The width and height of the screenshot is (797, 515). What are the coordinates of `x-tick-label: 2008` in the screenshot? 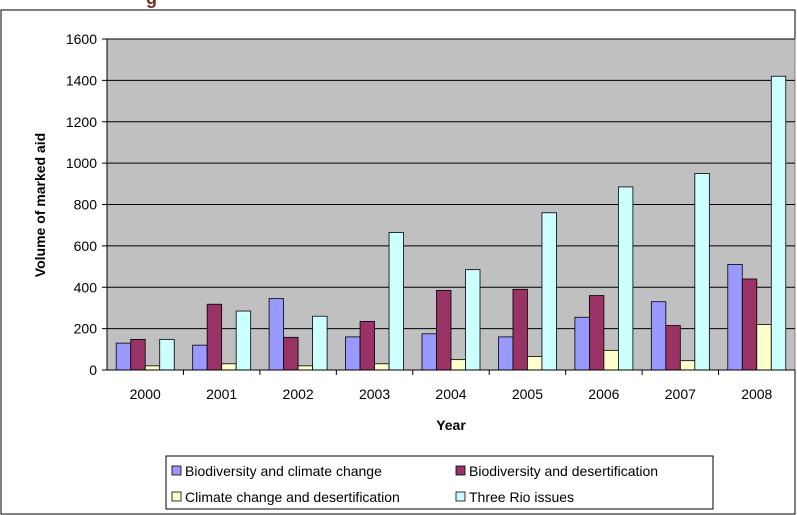 It's located at (756, 394).